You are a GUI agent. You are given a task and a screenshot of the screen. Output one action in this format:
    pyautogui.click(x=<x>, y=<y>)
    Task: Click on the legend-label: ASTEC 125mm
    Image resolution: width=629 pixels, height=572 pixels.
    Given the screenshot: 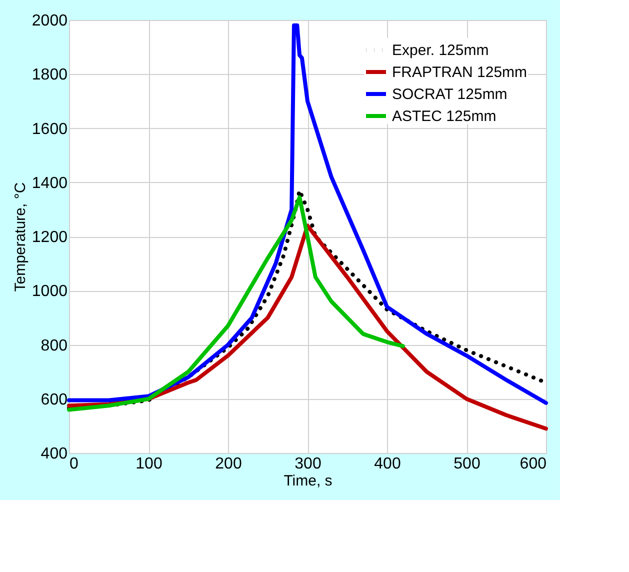 What is the action you would take?
    pyautogui.click(x=444, y=116)
    